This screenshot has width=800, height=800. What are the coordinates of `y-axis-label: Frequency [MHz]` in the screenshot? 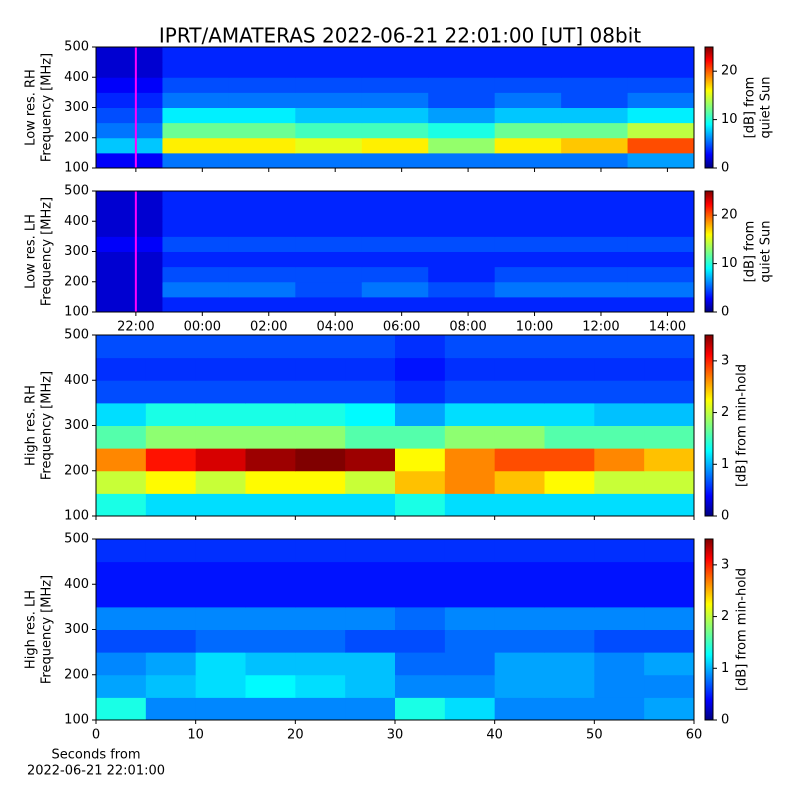 It's located at (47, 425).